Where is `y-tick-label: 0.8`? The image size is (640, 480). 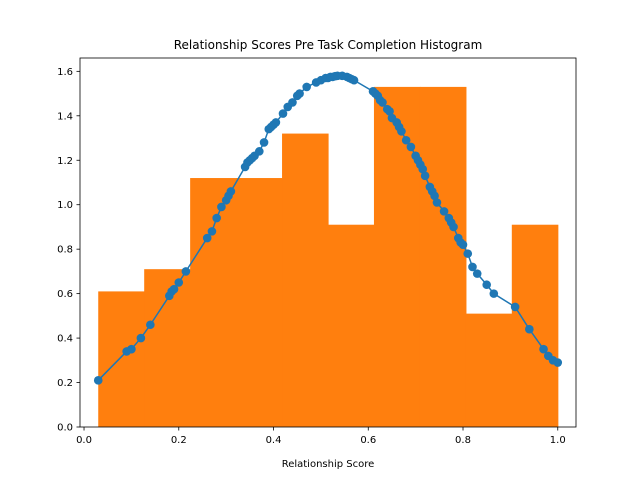
y-tick-label: 0.8 is located at coordinates (65, 250).